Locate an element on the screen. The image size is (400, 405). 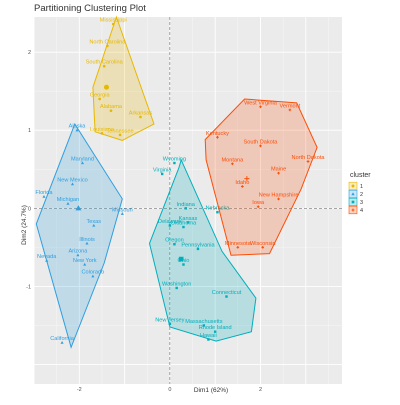
legend-label: 4 is located at coordinates (361, 211).